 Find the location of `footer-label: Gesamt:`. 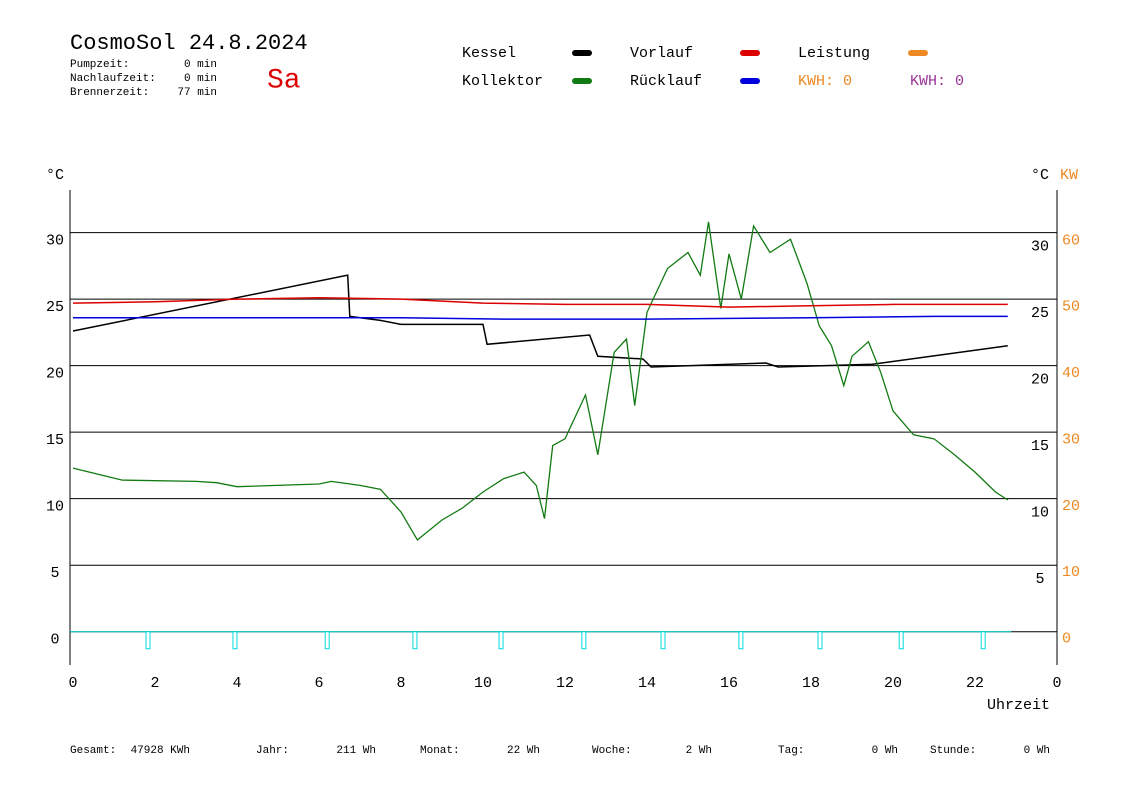

footer-label: Gesamt: is located at coordinates (93, 751).